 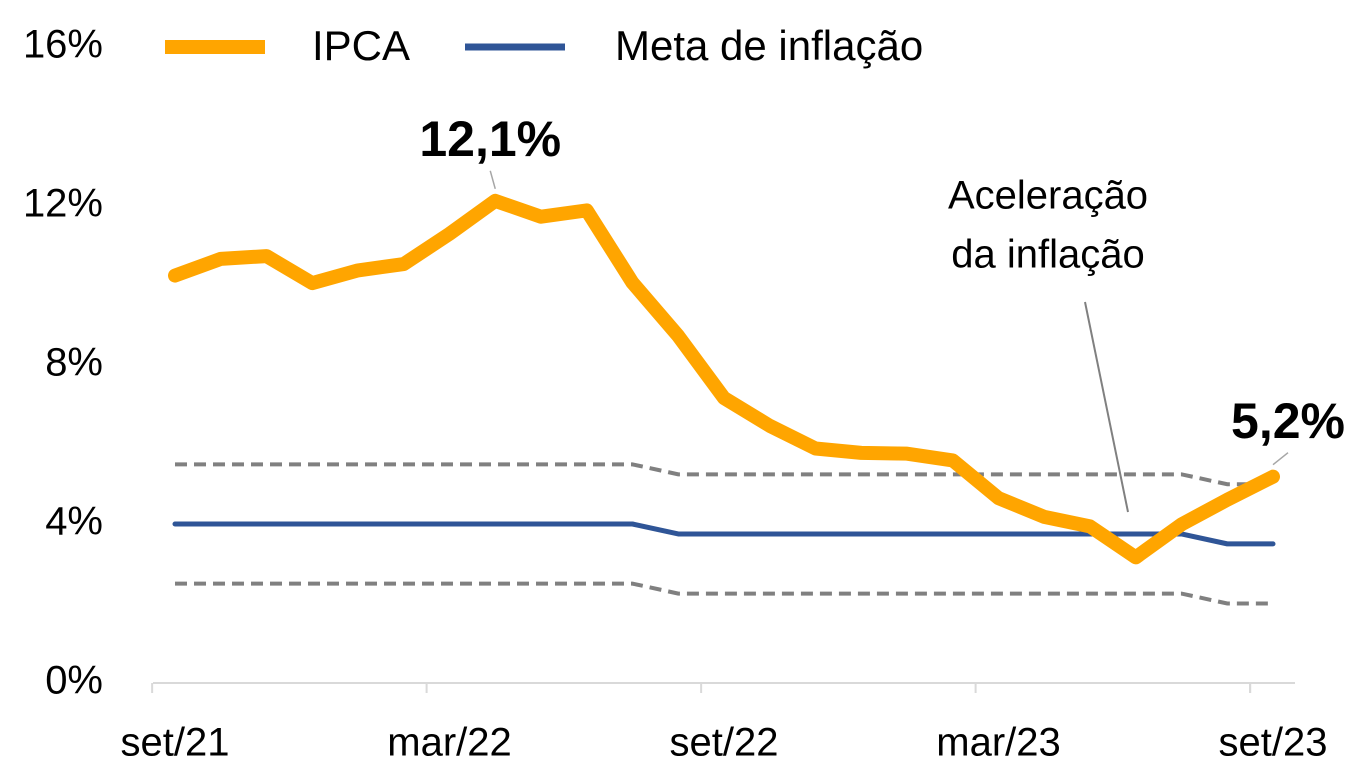 What do you see at coordinates (63, 45) in the screenshot?
I see `y-tick-label: 16%` at bounding box center [63, 45].